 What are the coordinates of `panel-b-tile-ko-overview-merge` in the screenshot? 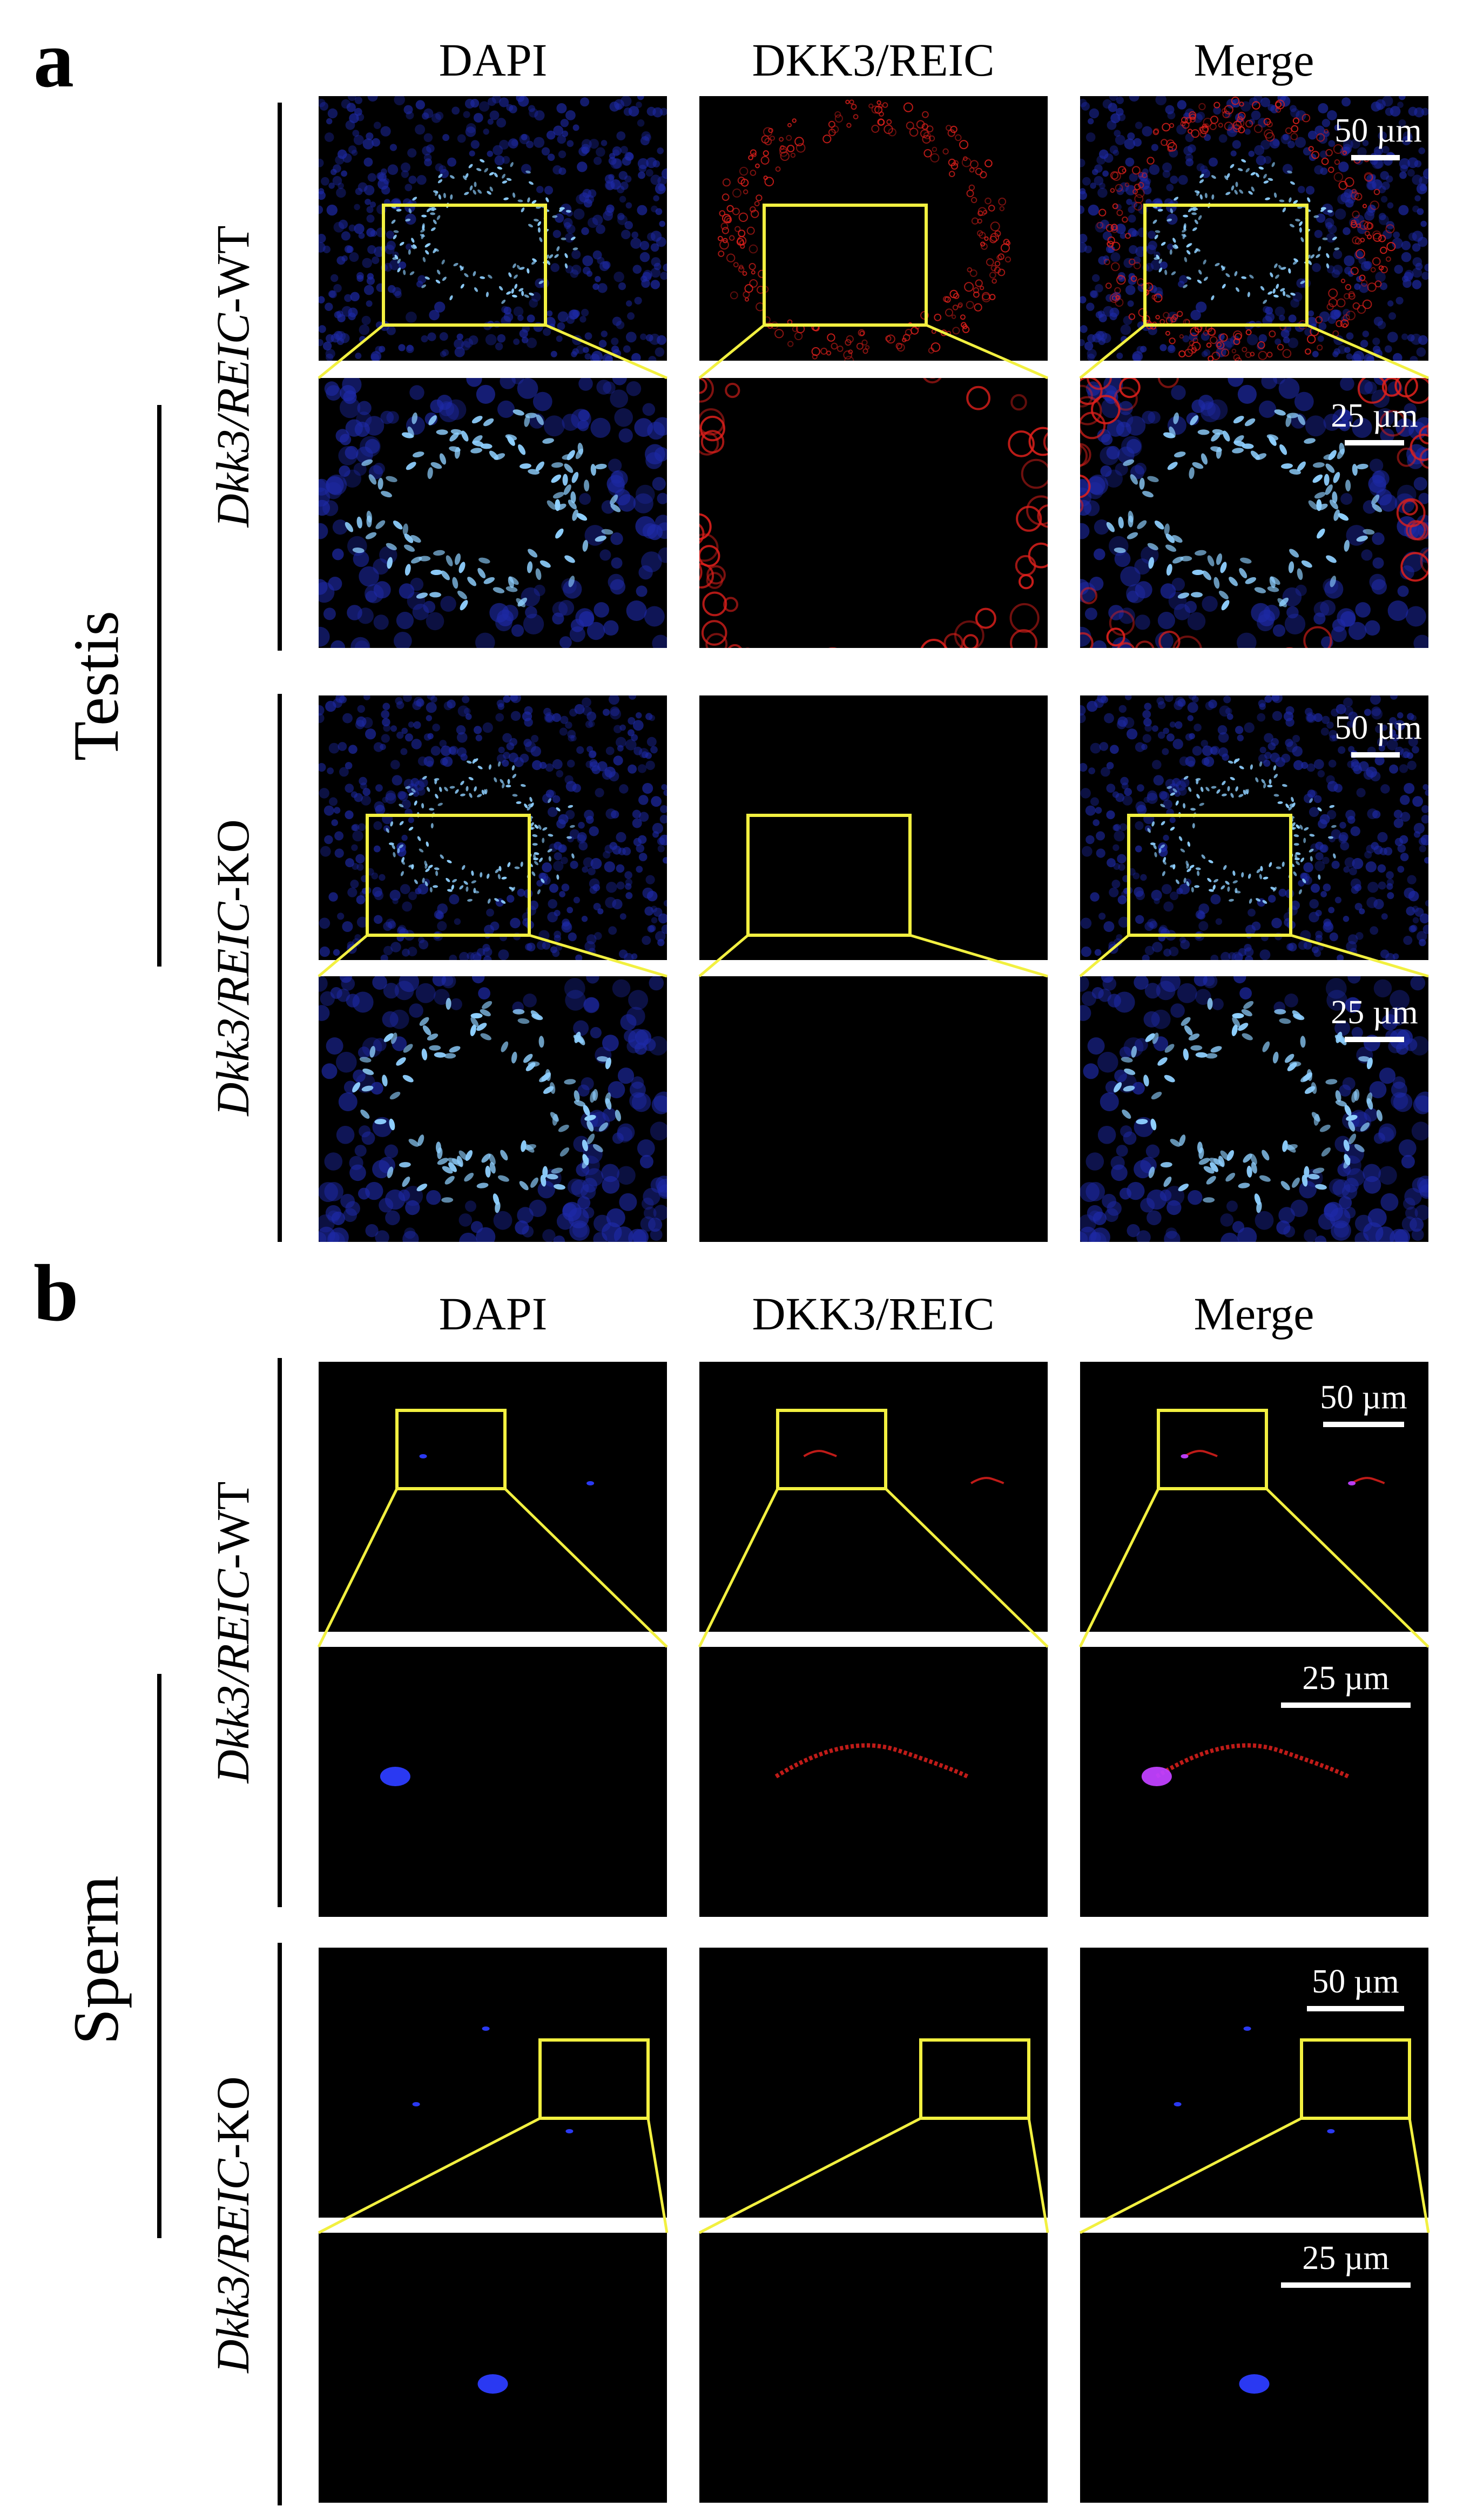 It's located at (1254, 2083).